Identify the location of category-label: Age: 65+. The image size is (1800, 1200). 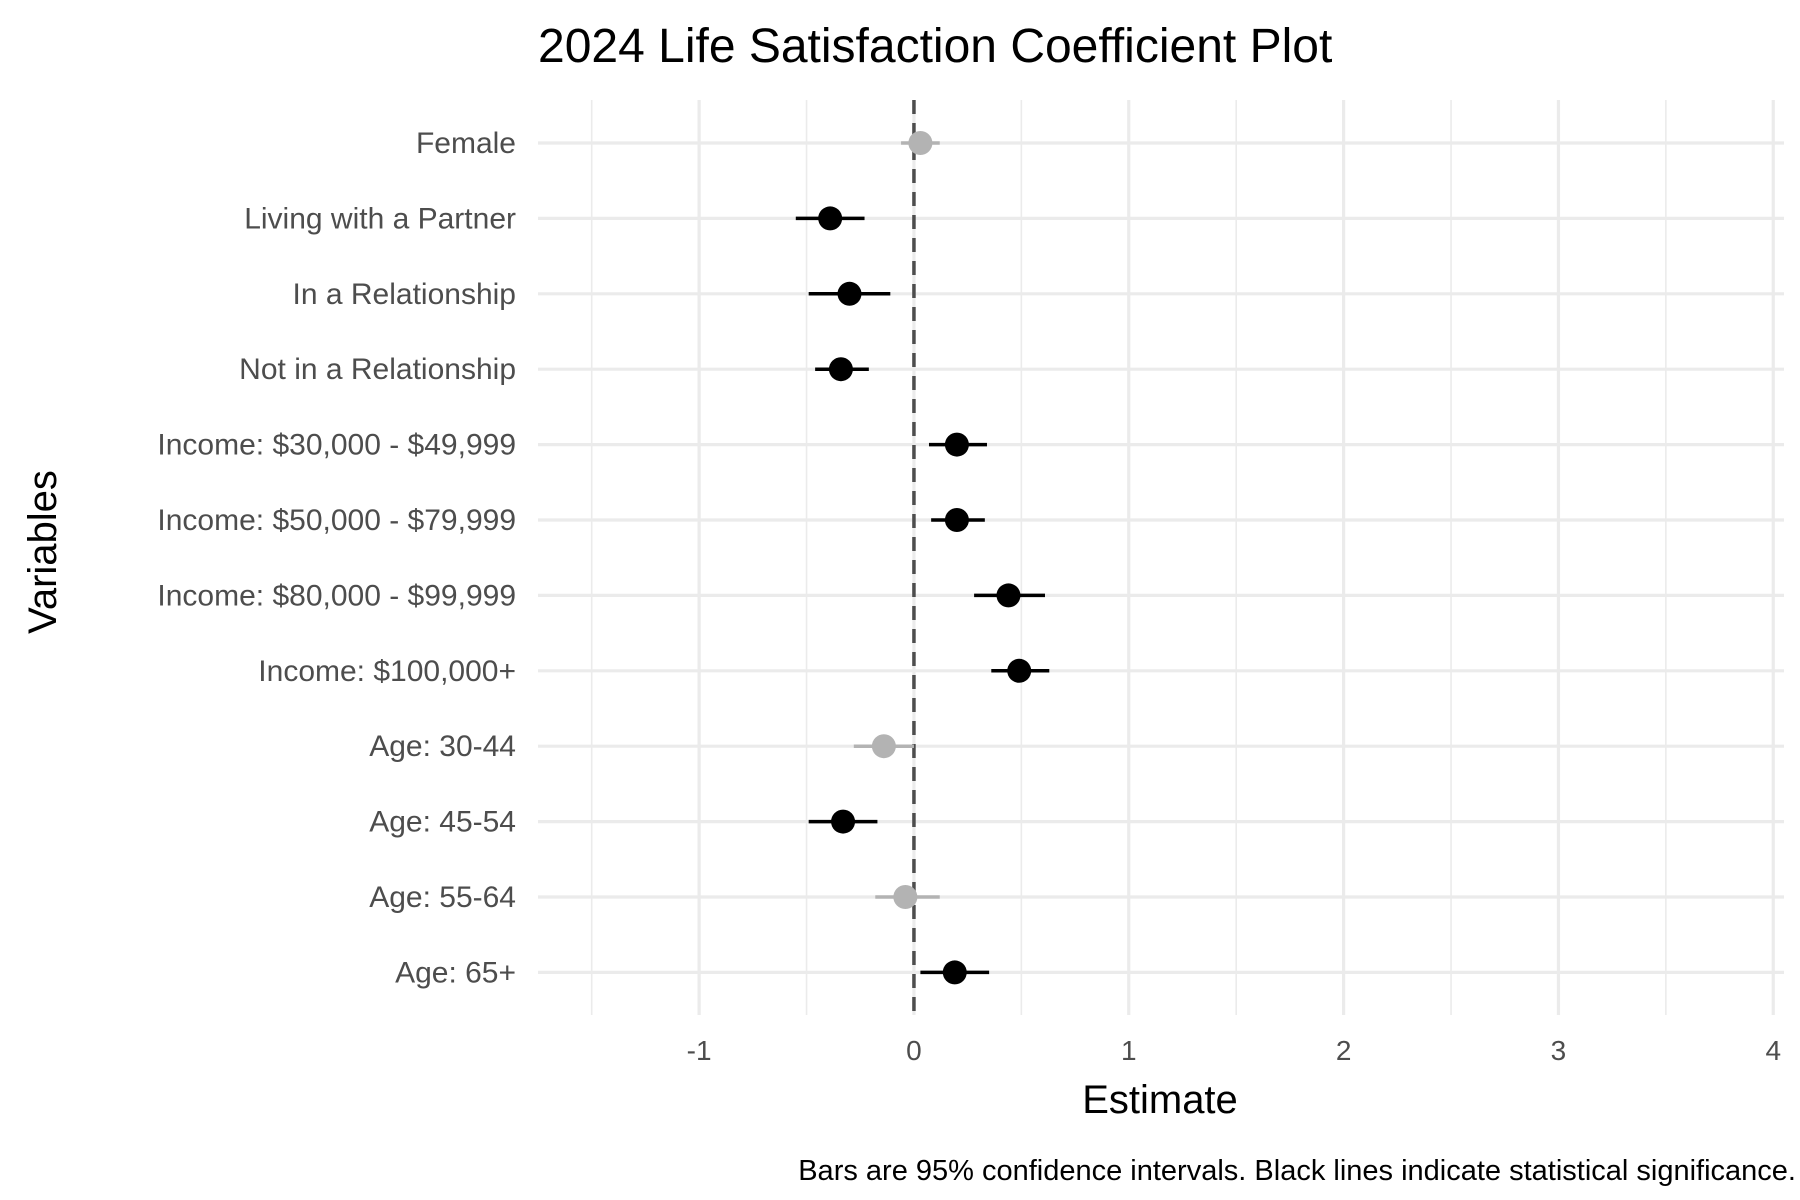
(455, 972).